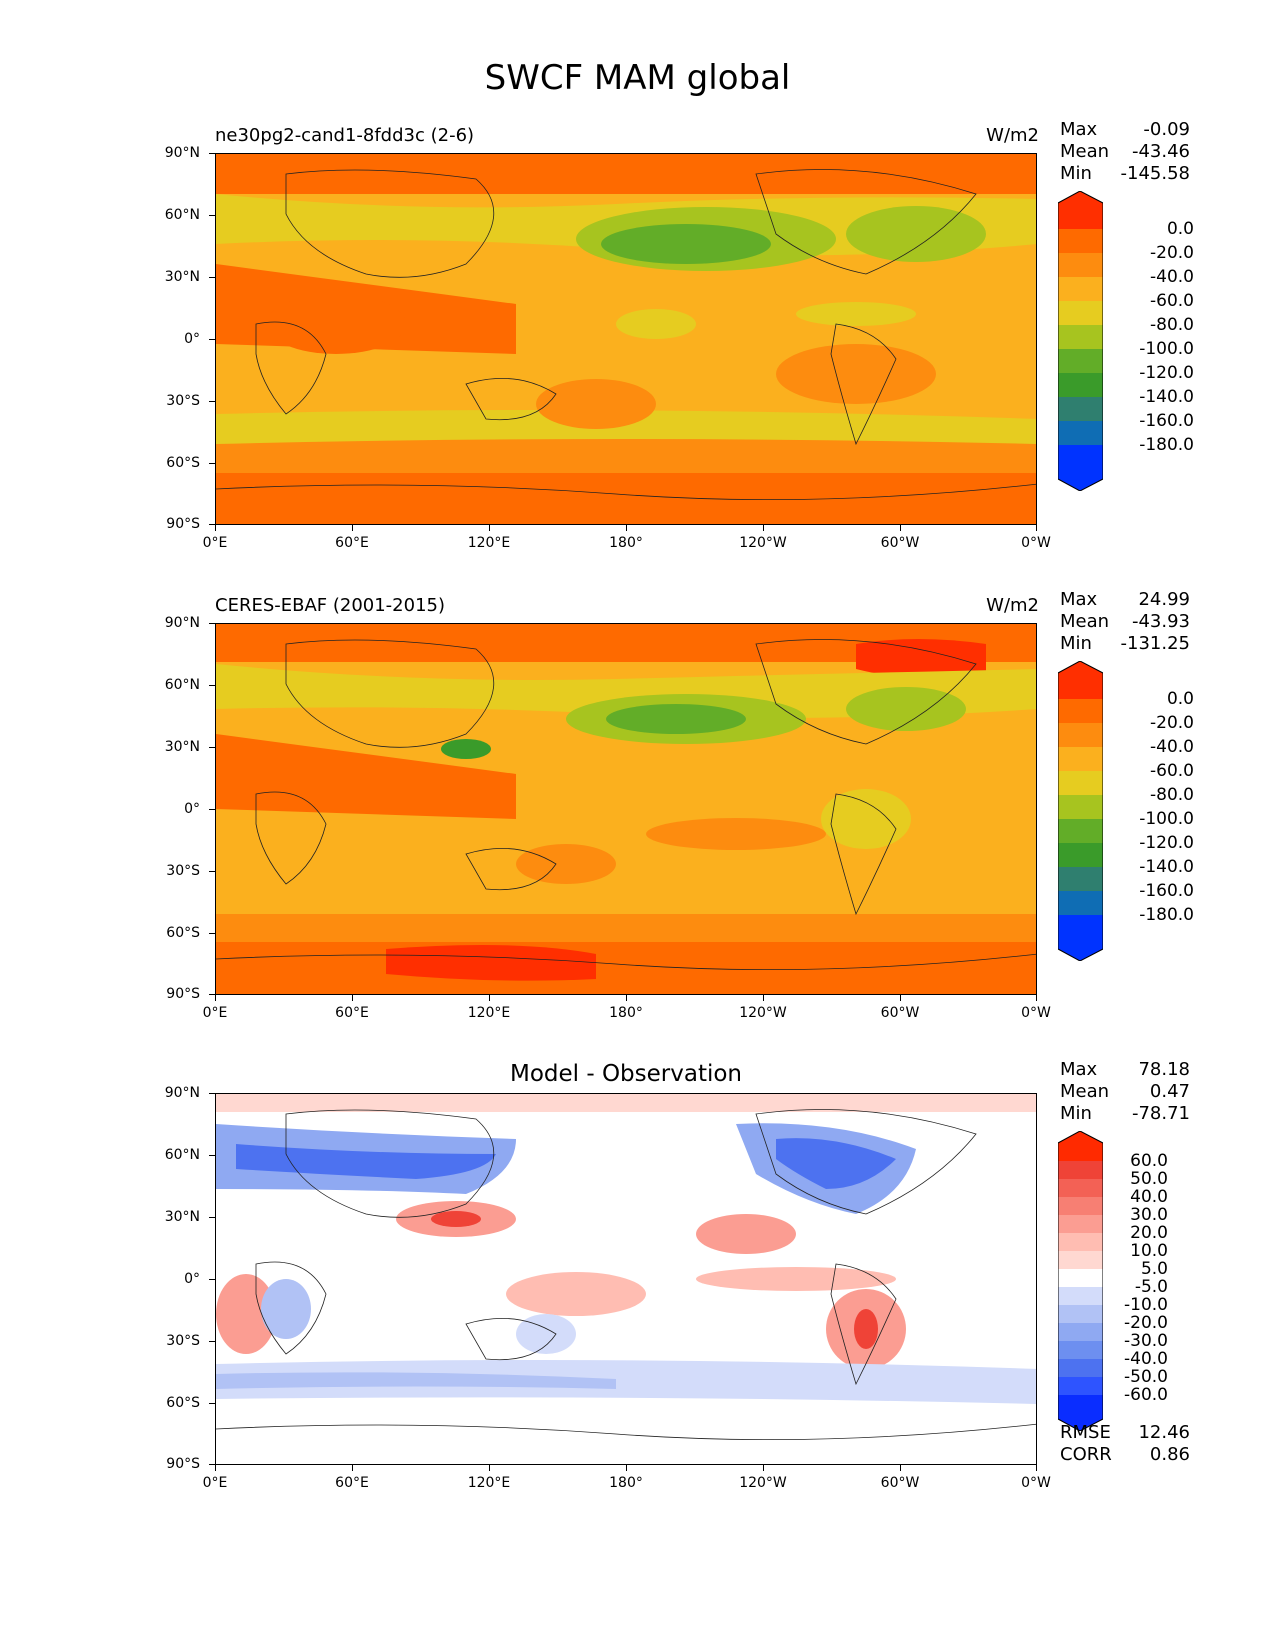 The image size is (1275, 1650). What do you see at coordinates (183, 1341) in the screenshot?
I see `lat-label: 30°S` at bounding box center [183, 1341].